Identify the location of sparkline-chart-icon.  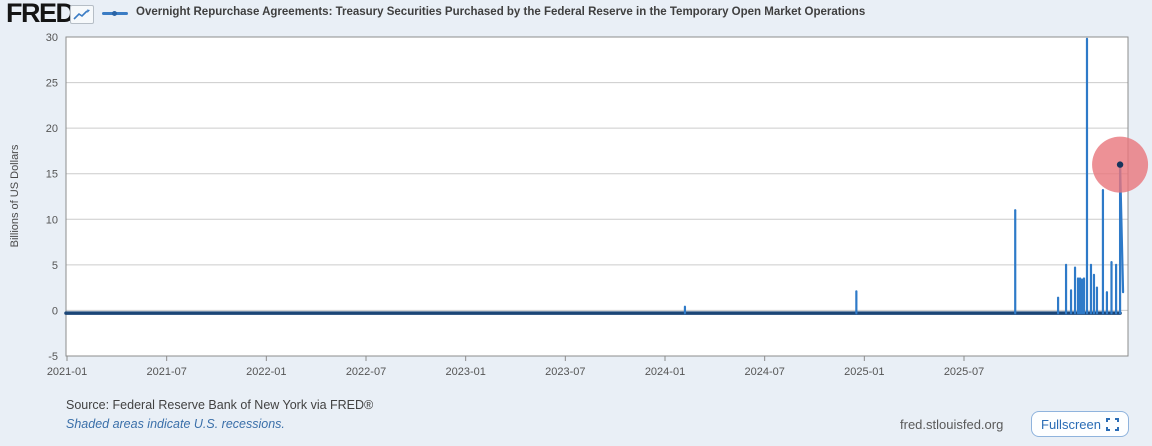
(82, 14).